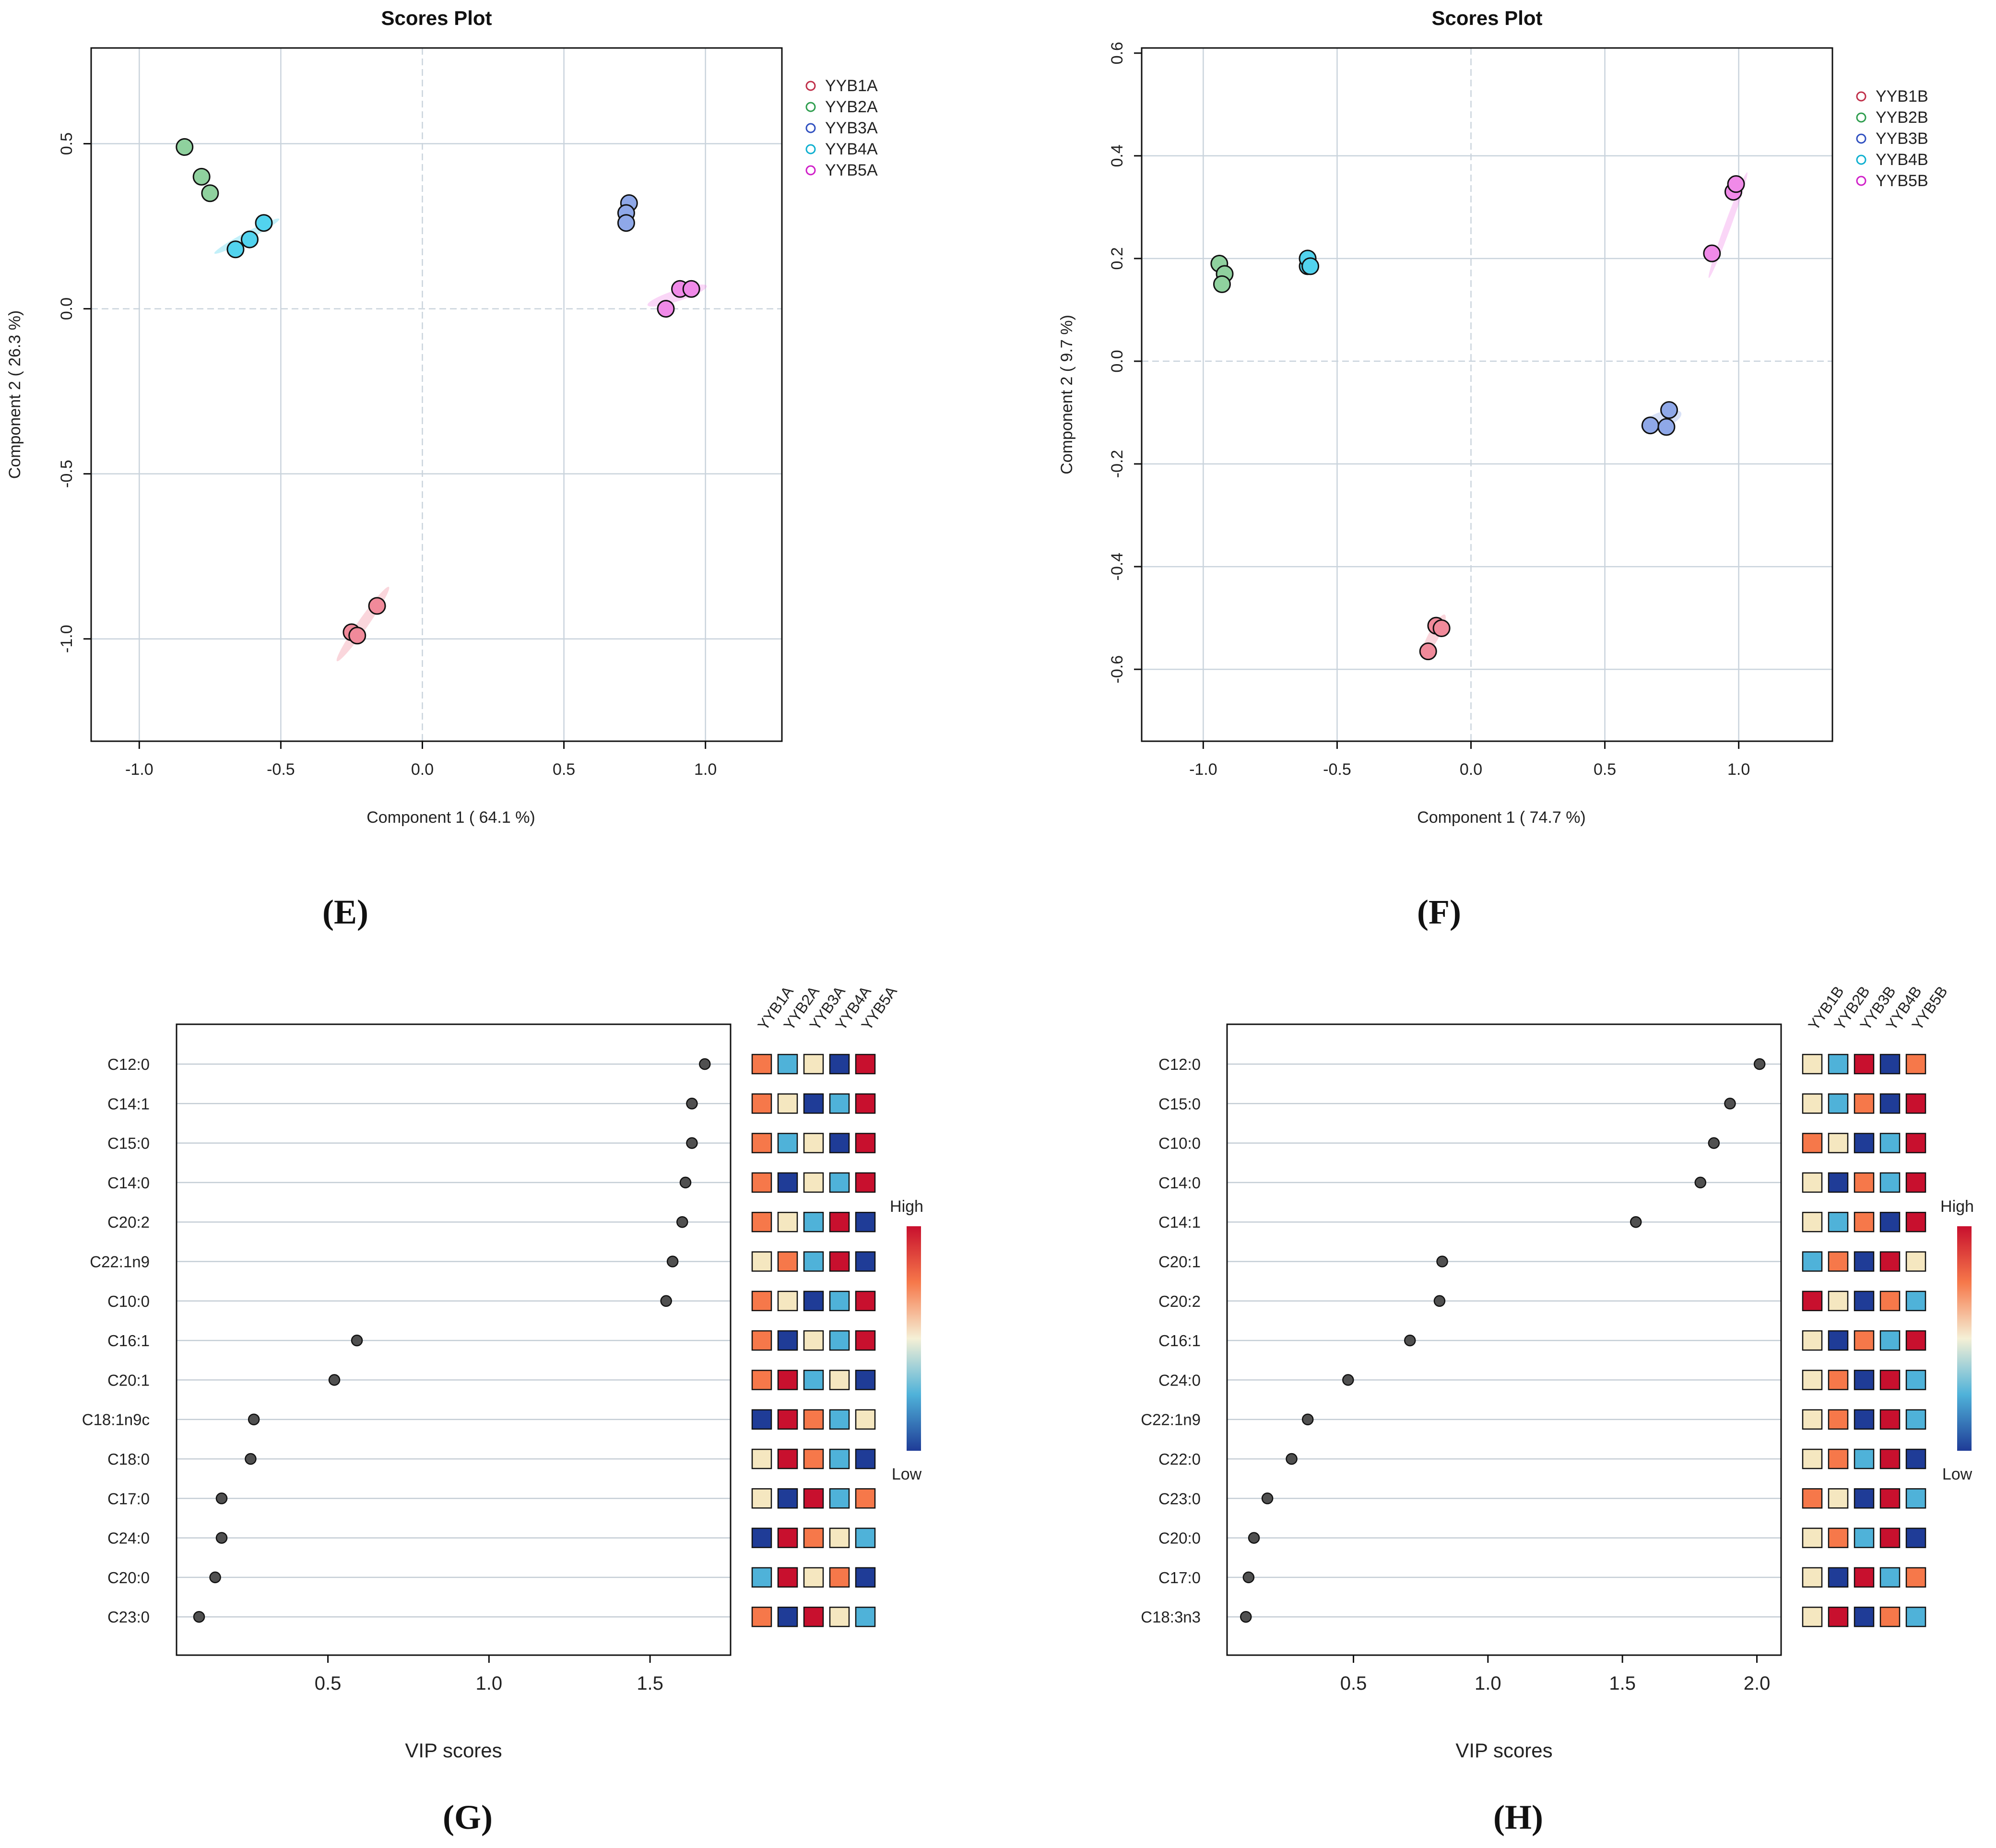 Image resolution: width=1996 pixels, height=1848 pixels. I want to click on legend-entry: YYB3A, so click(851, 128).